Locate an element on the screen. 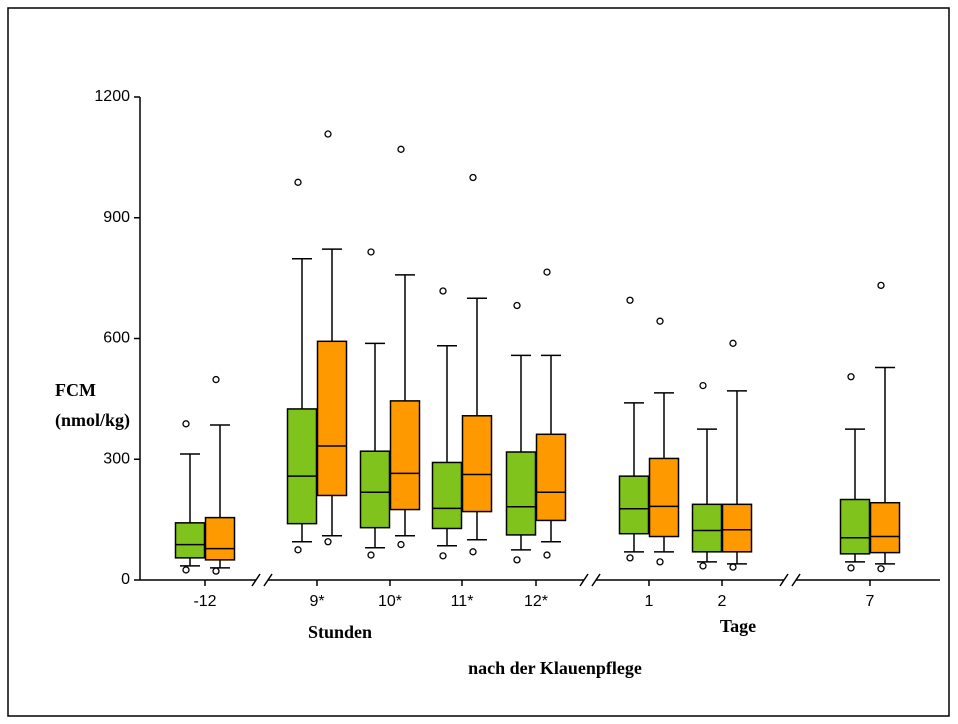 This screenshot has height=724, width=958. x-tick-label: 2 is located at coordinates (722, 601).